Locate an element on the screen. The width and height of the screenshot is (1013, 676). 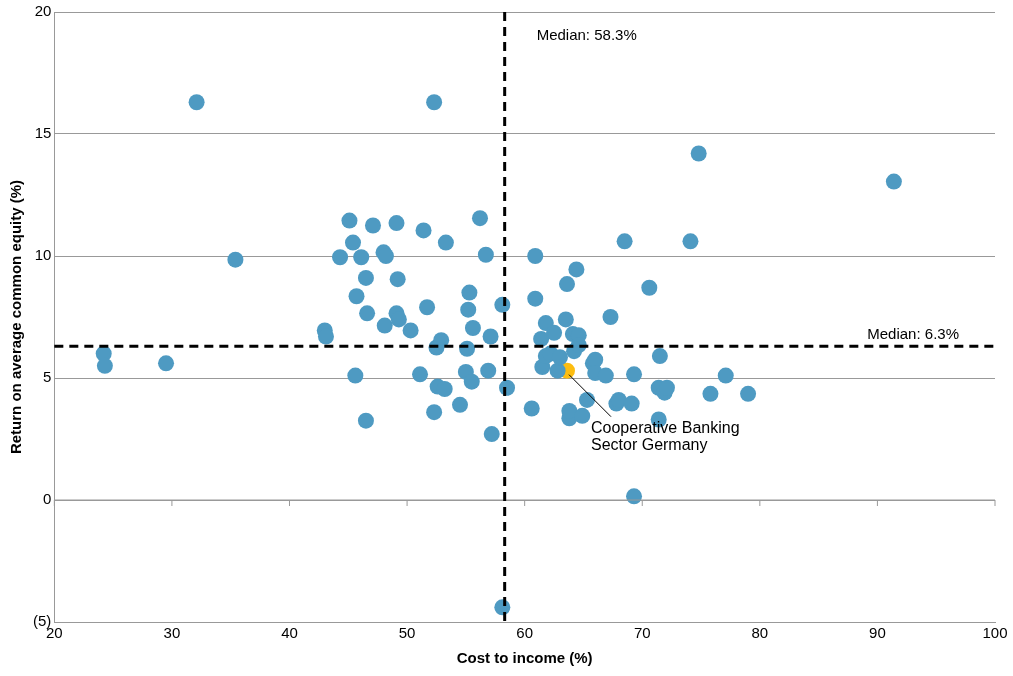
y-tick-label: 20 is located at coordinates (43, 11).